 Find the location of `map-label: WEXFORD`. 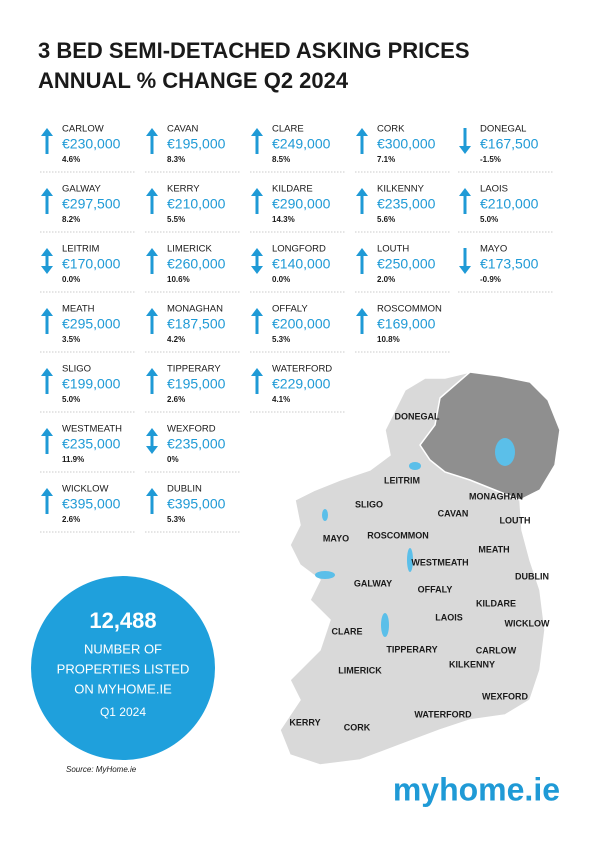

map-label: WEXFORD is located at coordinates (505, 696).